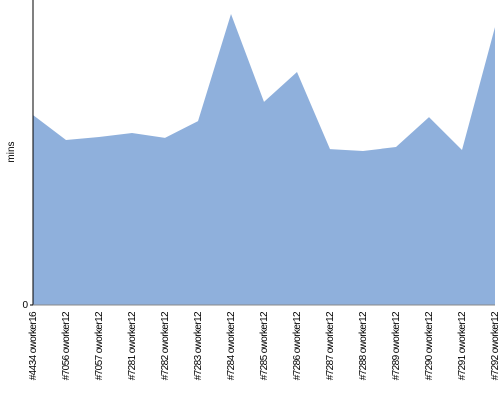 The image size is (500, 405). What do you see at coordinates (99, 345) in the screenshot?
I see `x-tick-label: #7057 oworker12` at bounding box center [99, 345].